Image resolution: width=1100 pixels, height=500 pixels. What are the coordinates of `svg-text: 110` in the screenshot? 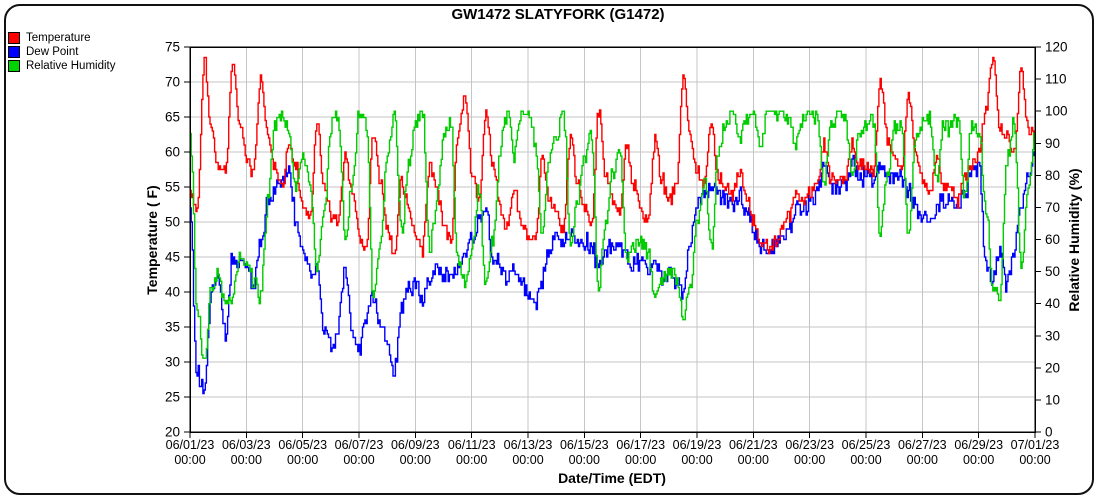 It's located at (1056, 79).